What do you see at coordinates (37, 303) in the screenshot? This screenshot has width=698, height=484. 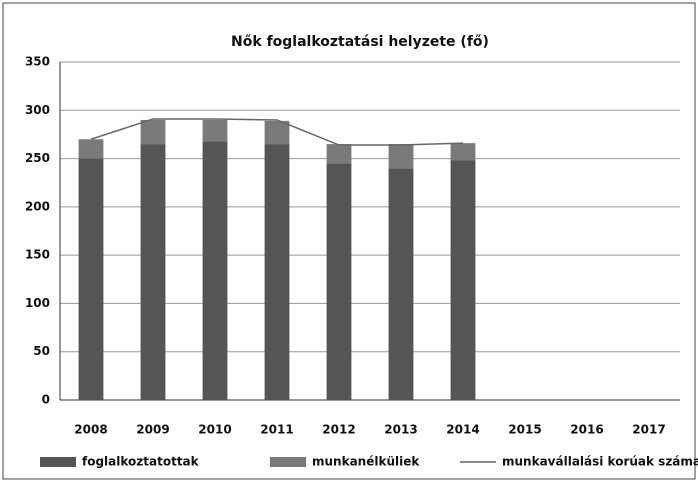 I see `y-tick-label: 100` at bounding box center [37, 303].